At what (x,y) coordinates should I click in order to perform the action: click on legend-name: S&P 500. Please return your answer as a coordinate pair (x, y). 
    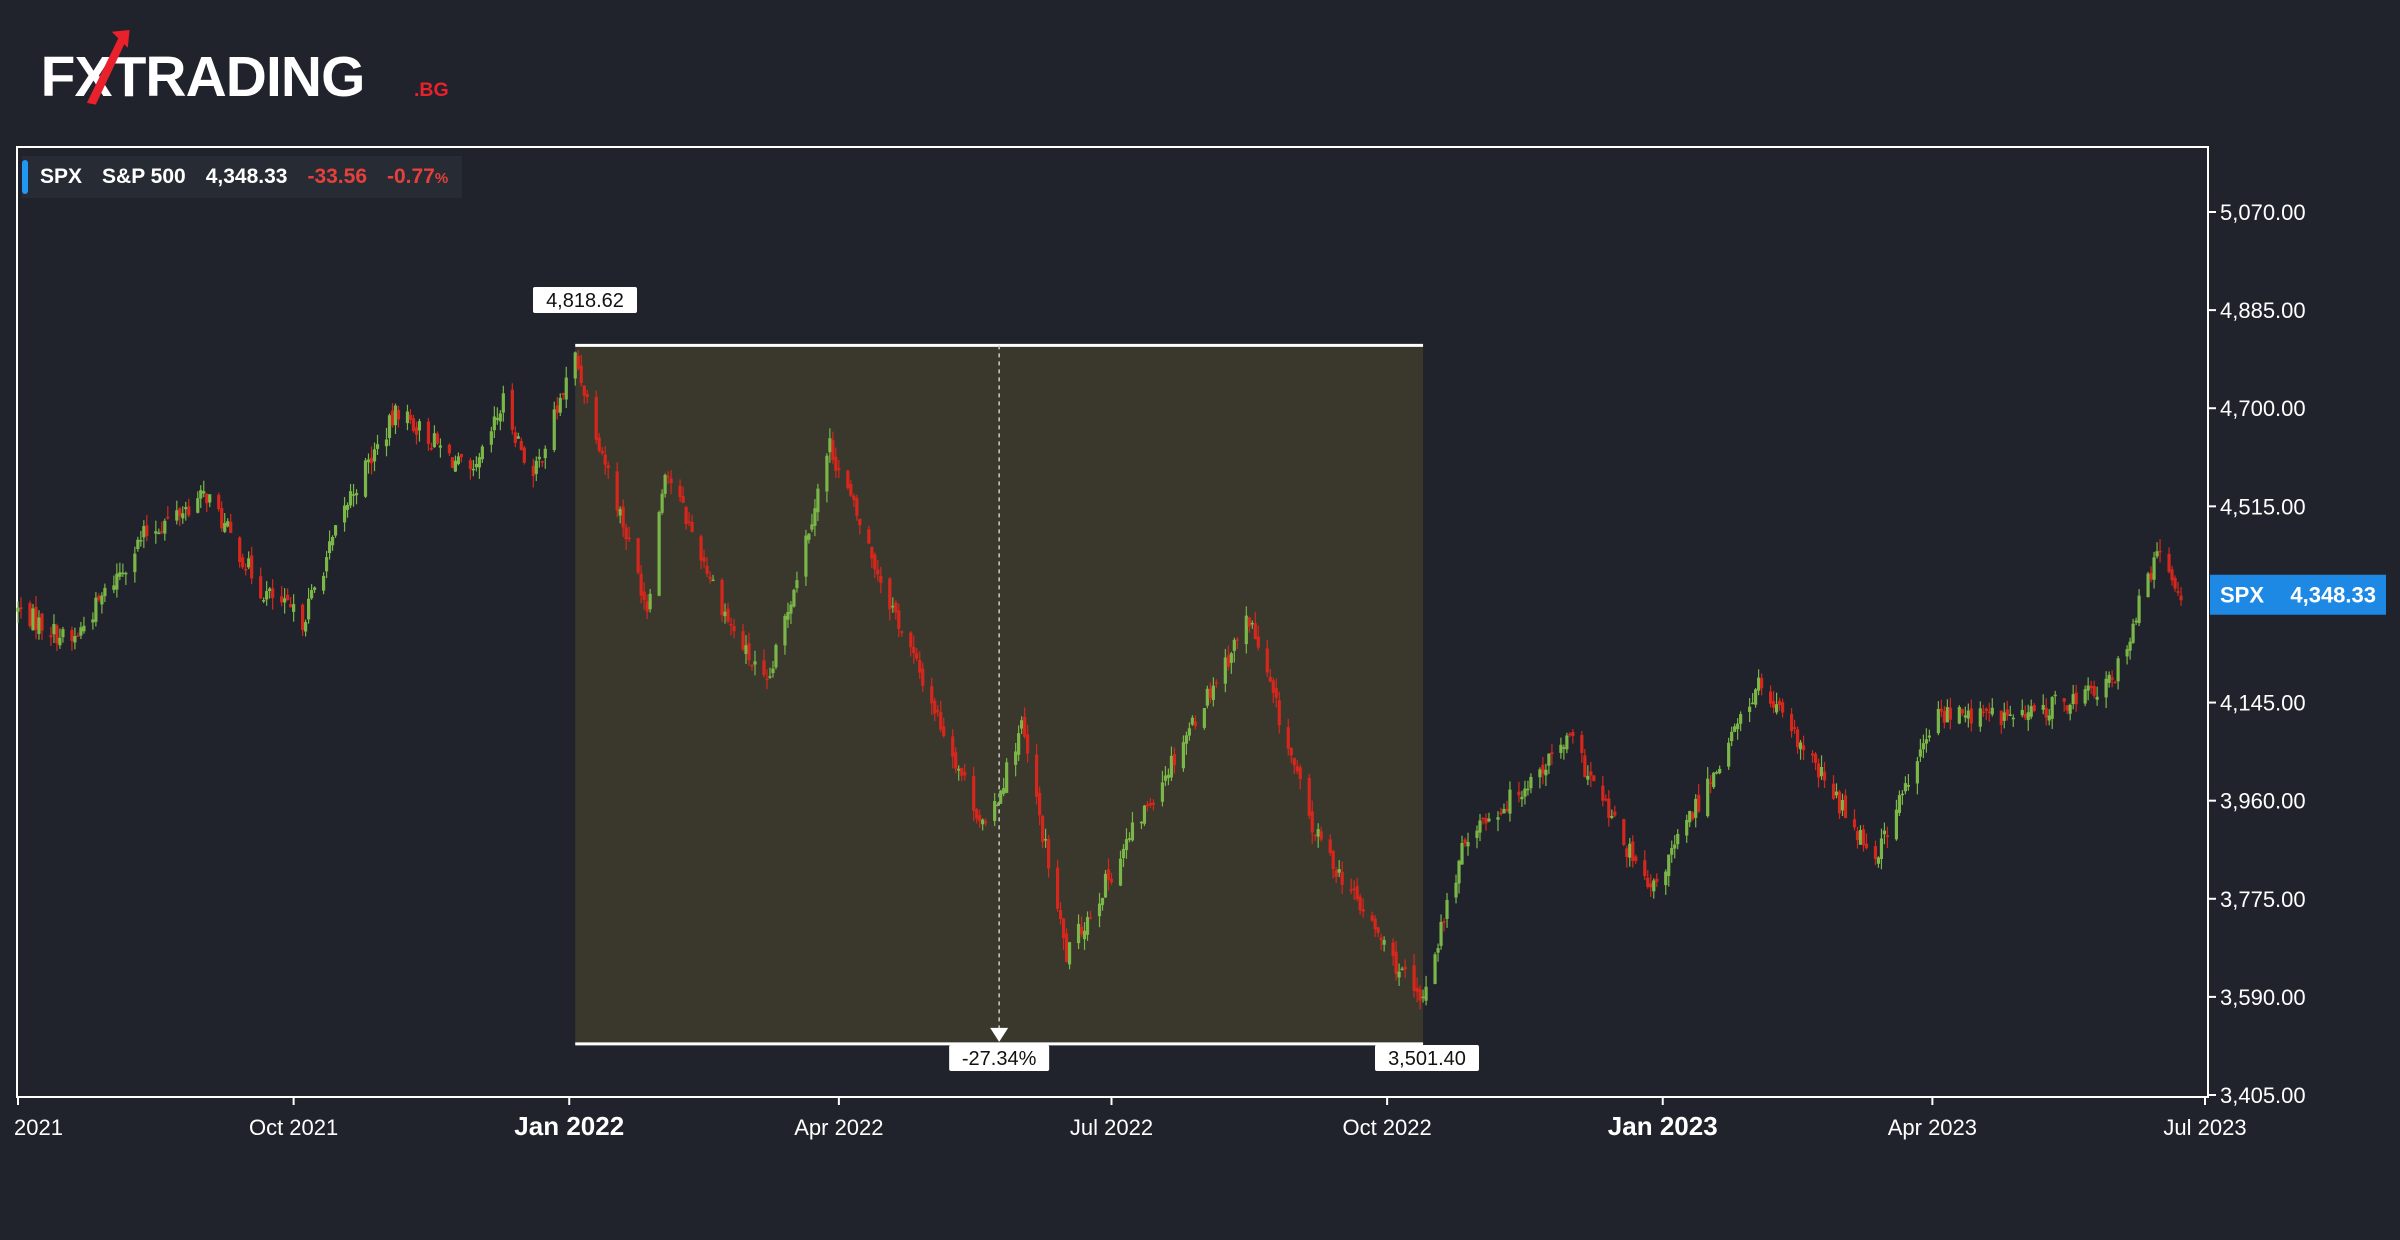
    Looking at the image, I should click on (144, 176).